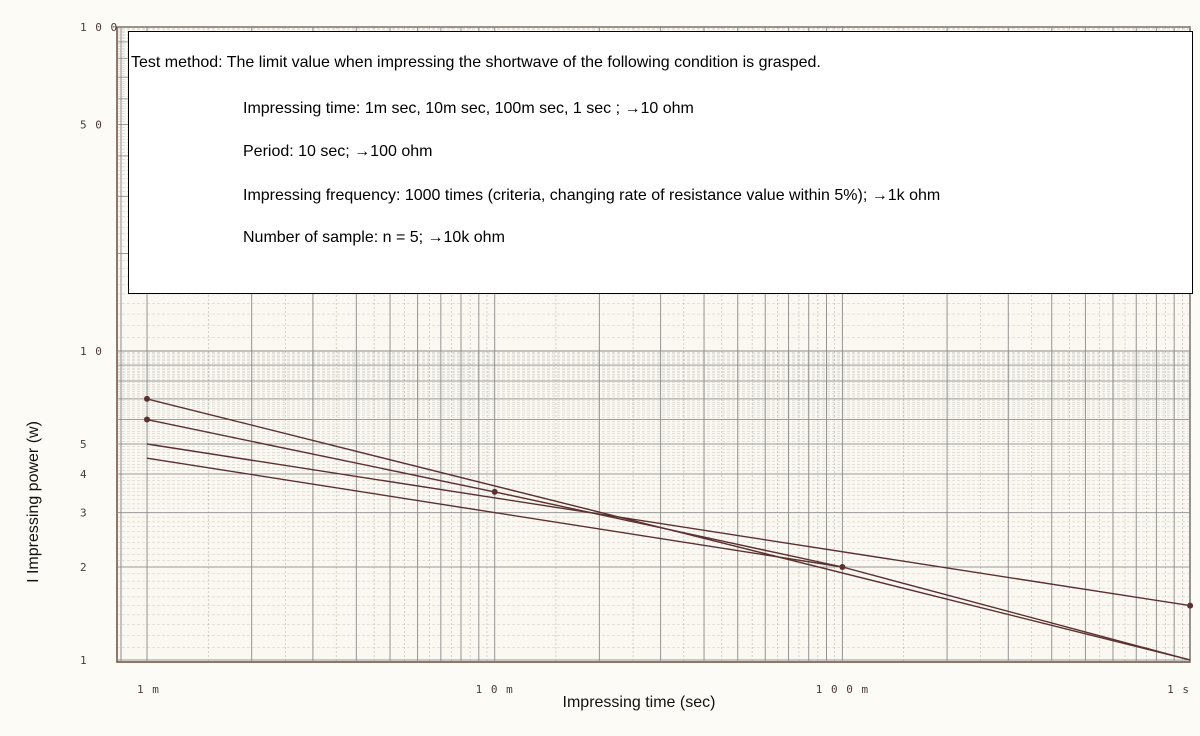 The height and width of the screenshot is (736, 1200). I want to click on y-tick-label: 1 0 0, so click(99, 27).